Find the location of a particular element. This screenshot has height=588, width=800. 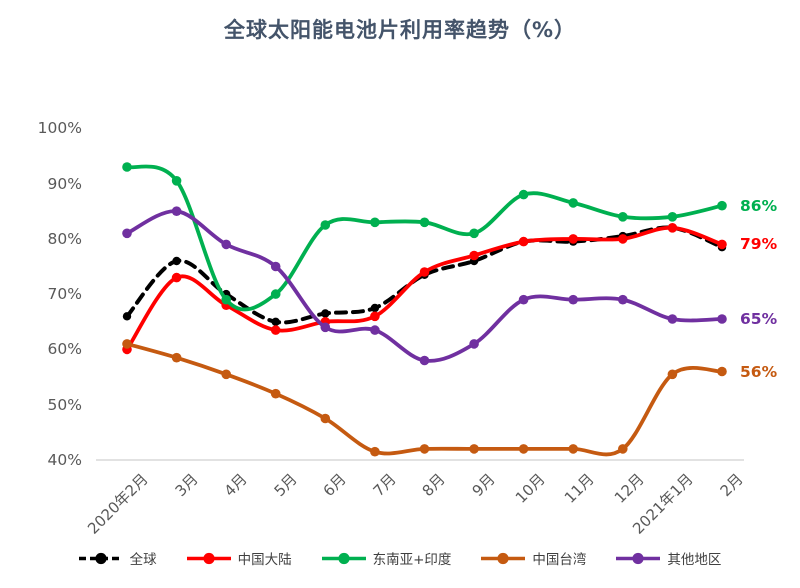

legend-label-sea-india: 东南亚+印度 is located at coordinates (412, 560).